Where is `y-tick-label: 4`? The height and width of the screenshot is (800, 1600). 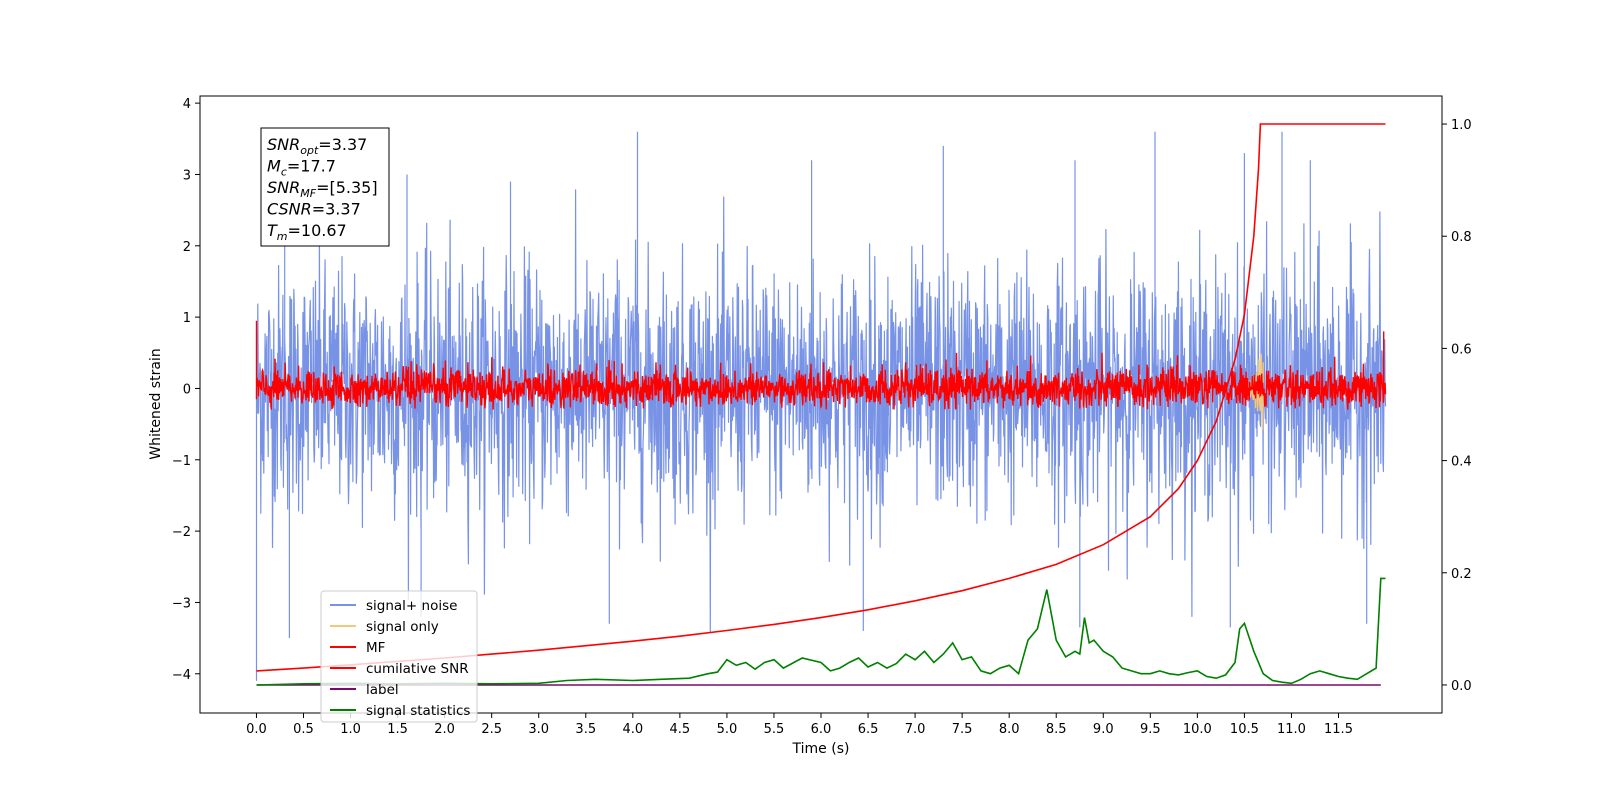 y-tick-label: 4 is located at coordinates (187, 104).